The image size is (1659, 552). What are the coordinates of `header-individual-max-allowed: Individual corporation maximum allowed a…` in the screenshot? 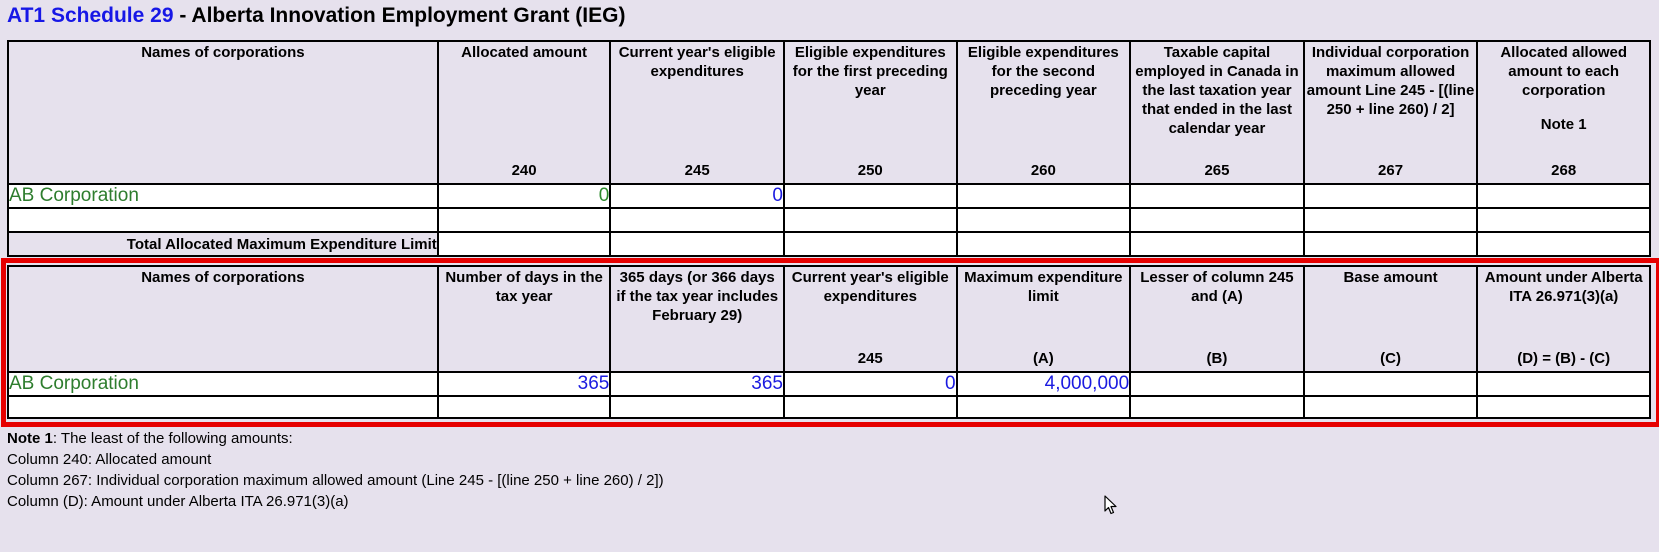 It's located at (1390, 112).